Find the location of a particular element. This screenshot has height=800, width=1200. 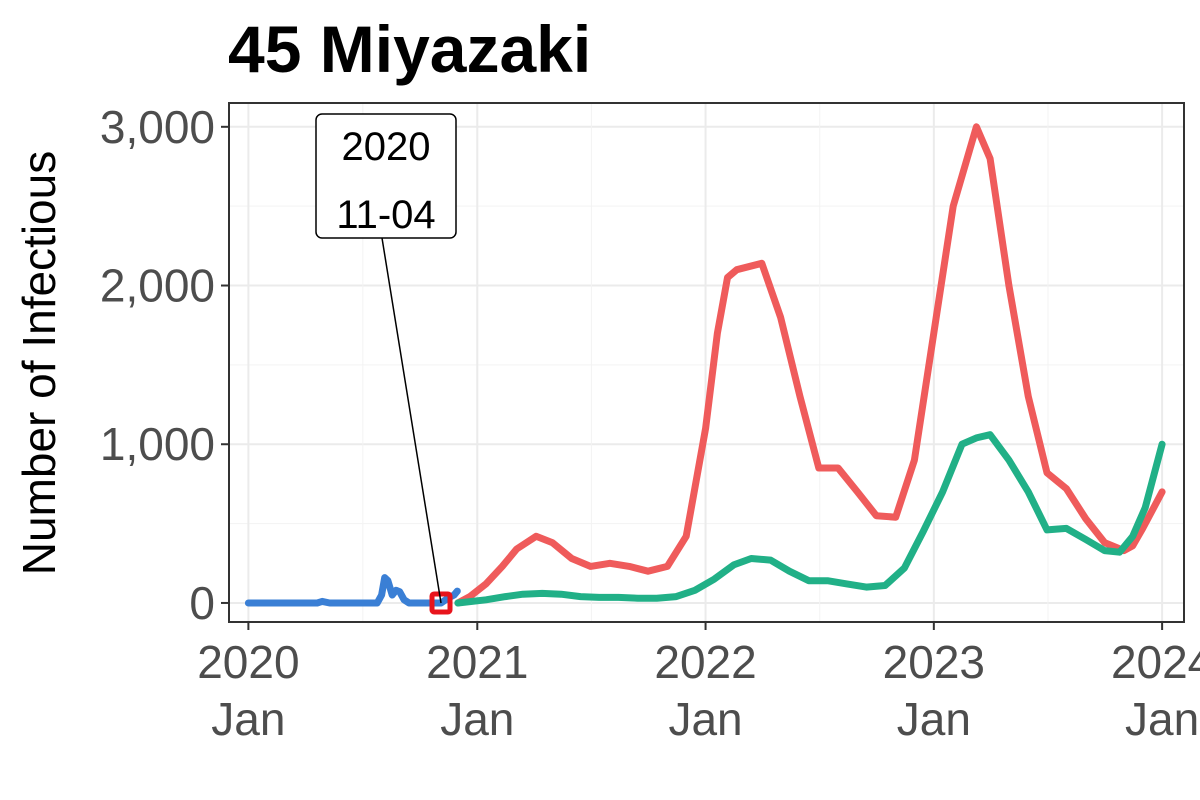

date-annotation: 2020 11-04 is located at coordinates (386, 358).